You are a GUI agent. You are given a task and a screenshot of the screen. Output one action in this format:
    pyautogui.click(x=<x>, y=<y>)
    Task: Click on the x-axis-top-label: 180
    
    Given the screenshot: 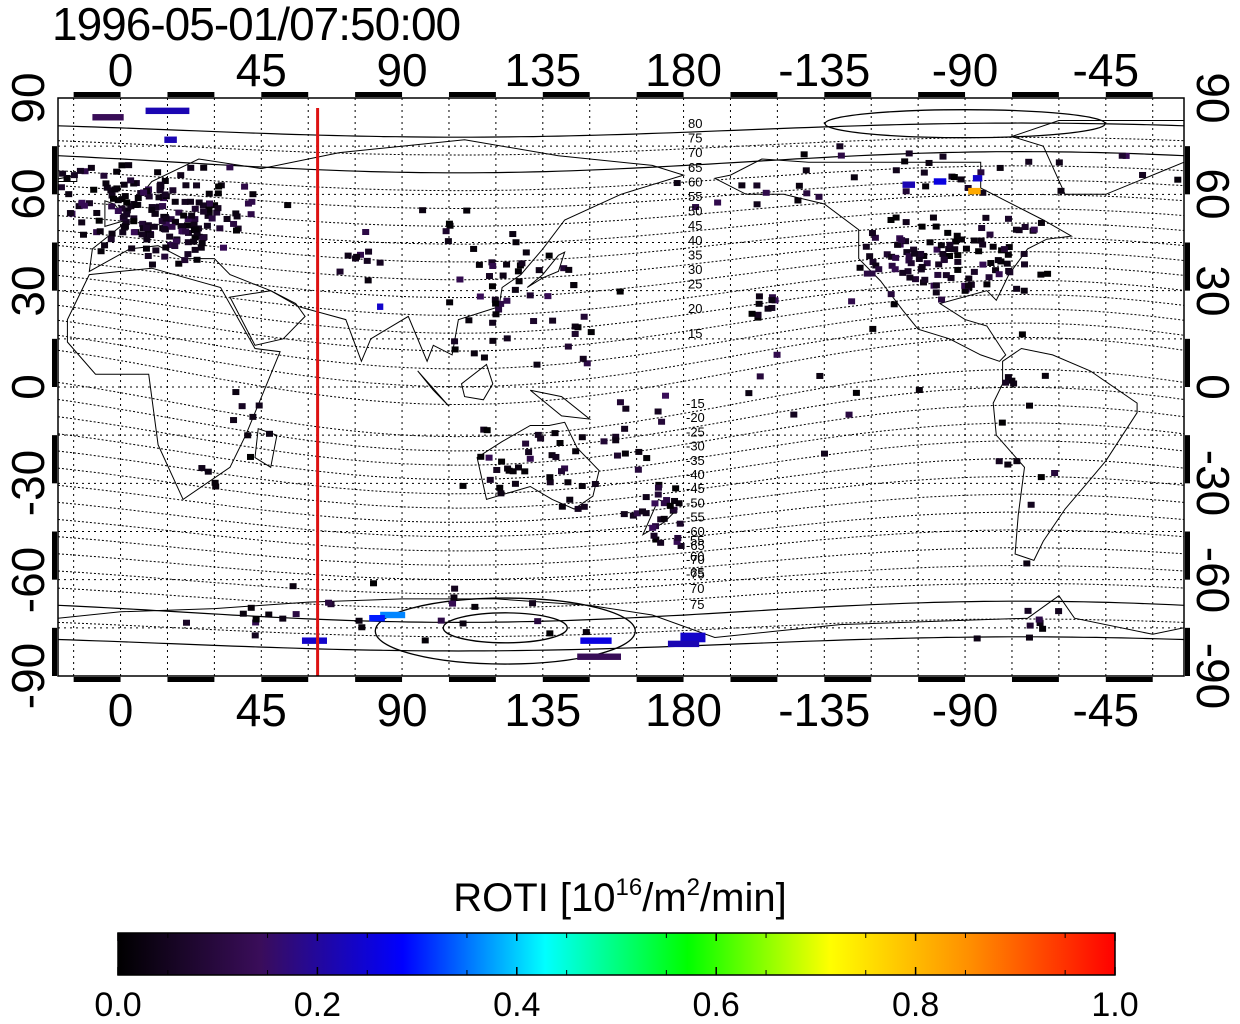 What is the action you would take?
    pyautogui.click(x=683, y=70)
    